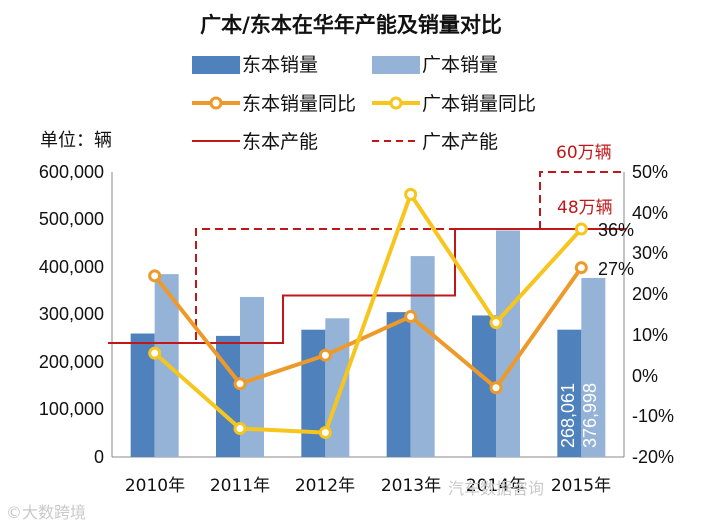 This screenshot has height=523, width=703. What do you see at coordinates (653, 416) in the screenshot?
I see `right-tick-label: -10%` at bounding box center [653, 416].